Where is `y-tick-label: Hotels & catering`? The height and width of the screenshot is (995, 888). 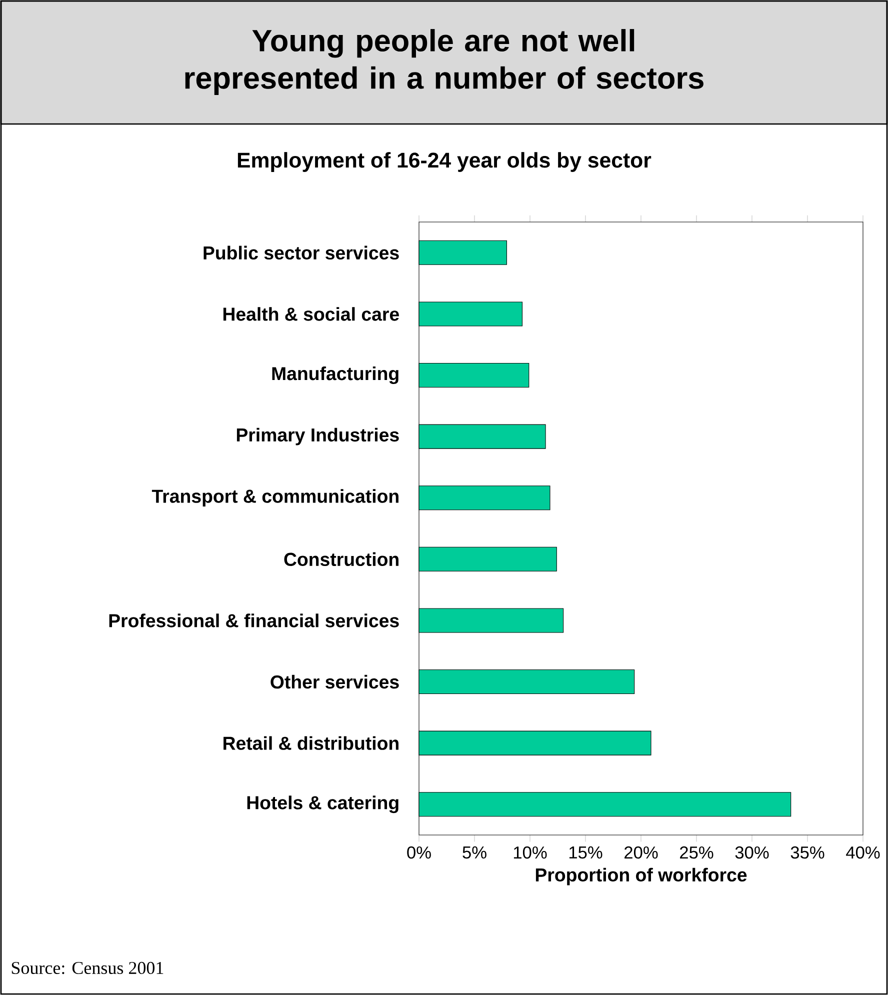 y-tick-label: Hotels & catering is located at coordinates (322, 805).